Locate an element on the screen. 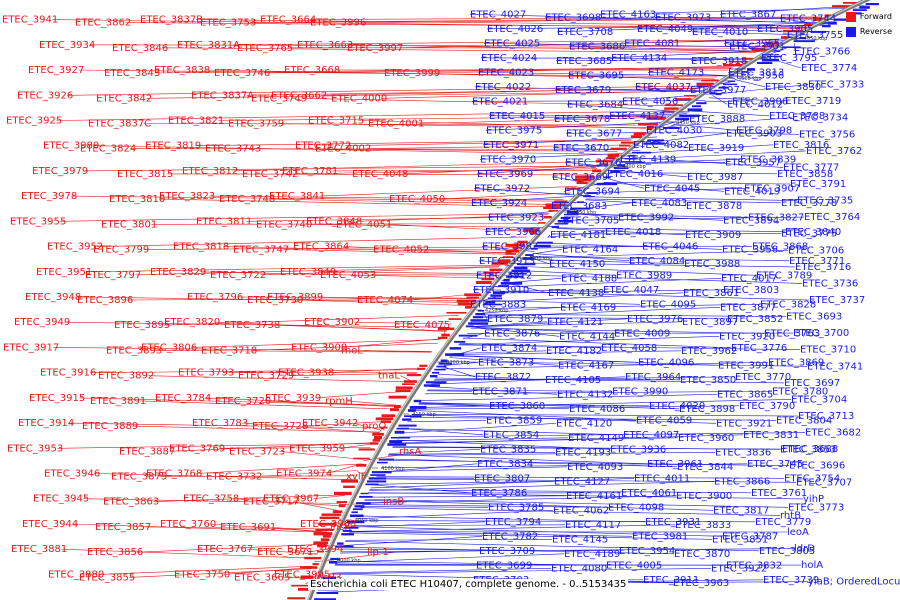 The width and height of the screenshot is (900, 600). forward-gene-label: ETEC_3691 is located at coordinates (248, 527).